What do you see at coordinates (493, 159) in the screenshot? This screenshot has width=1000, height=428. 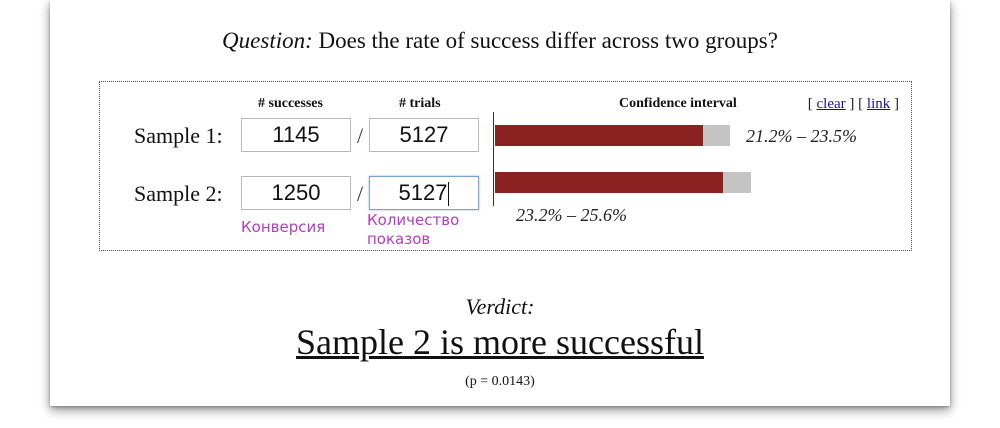 I see `ci-axis-line` at bounding box center [493, 159].